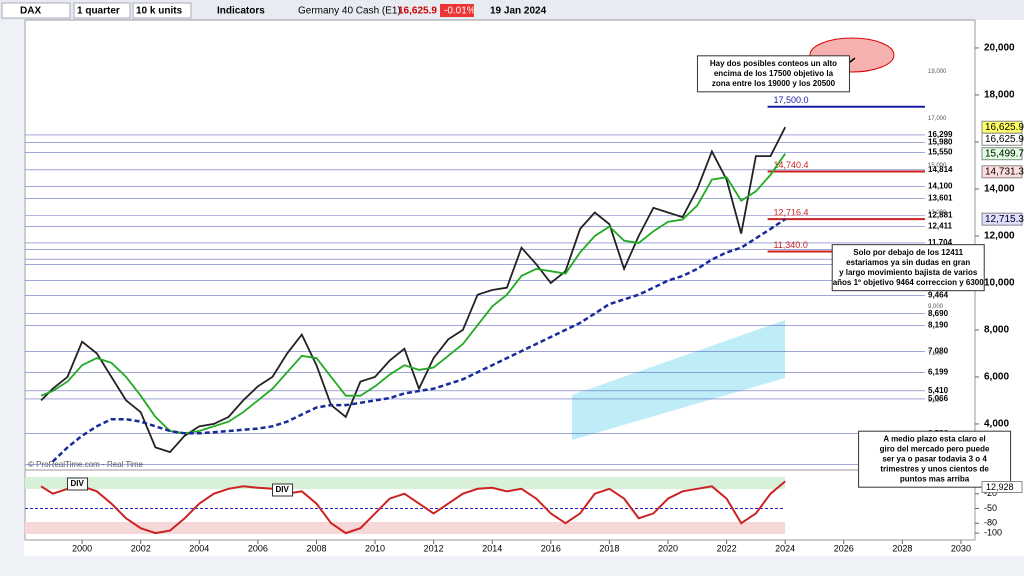  I want to click on y-tick-label: 12,000, so click(999, 236).